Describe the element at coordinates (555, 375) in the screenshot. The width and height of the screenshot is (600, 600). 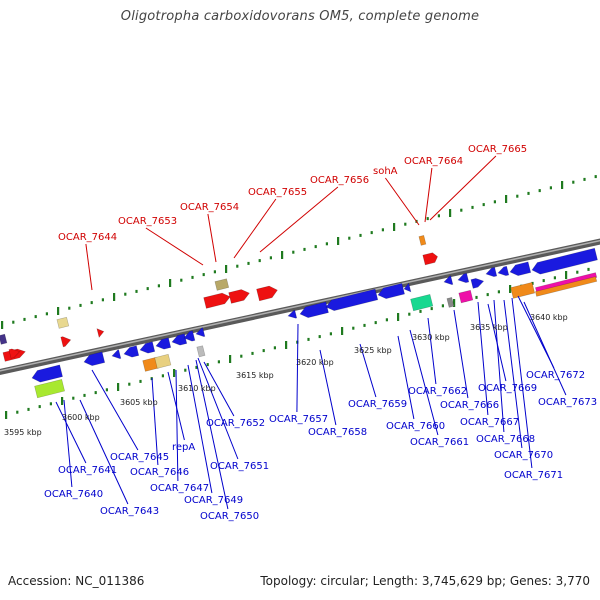
I see `lower-gene-label: OCAR_7672` at that location.